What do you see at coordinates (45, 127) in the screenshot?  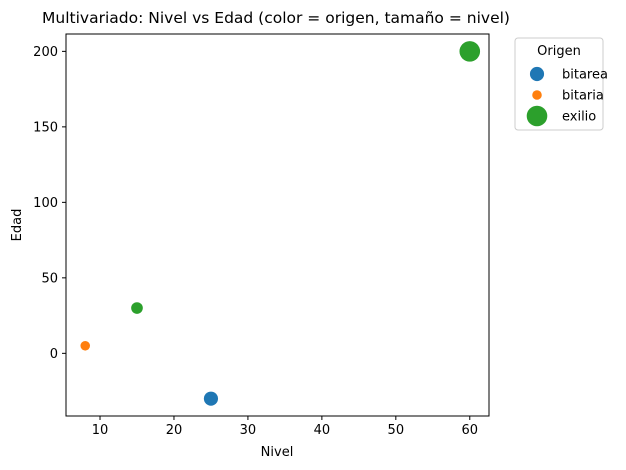 I see `y-tick-label: 150` at bounding box center [45, 127].